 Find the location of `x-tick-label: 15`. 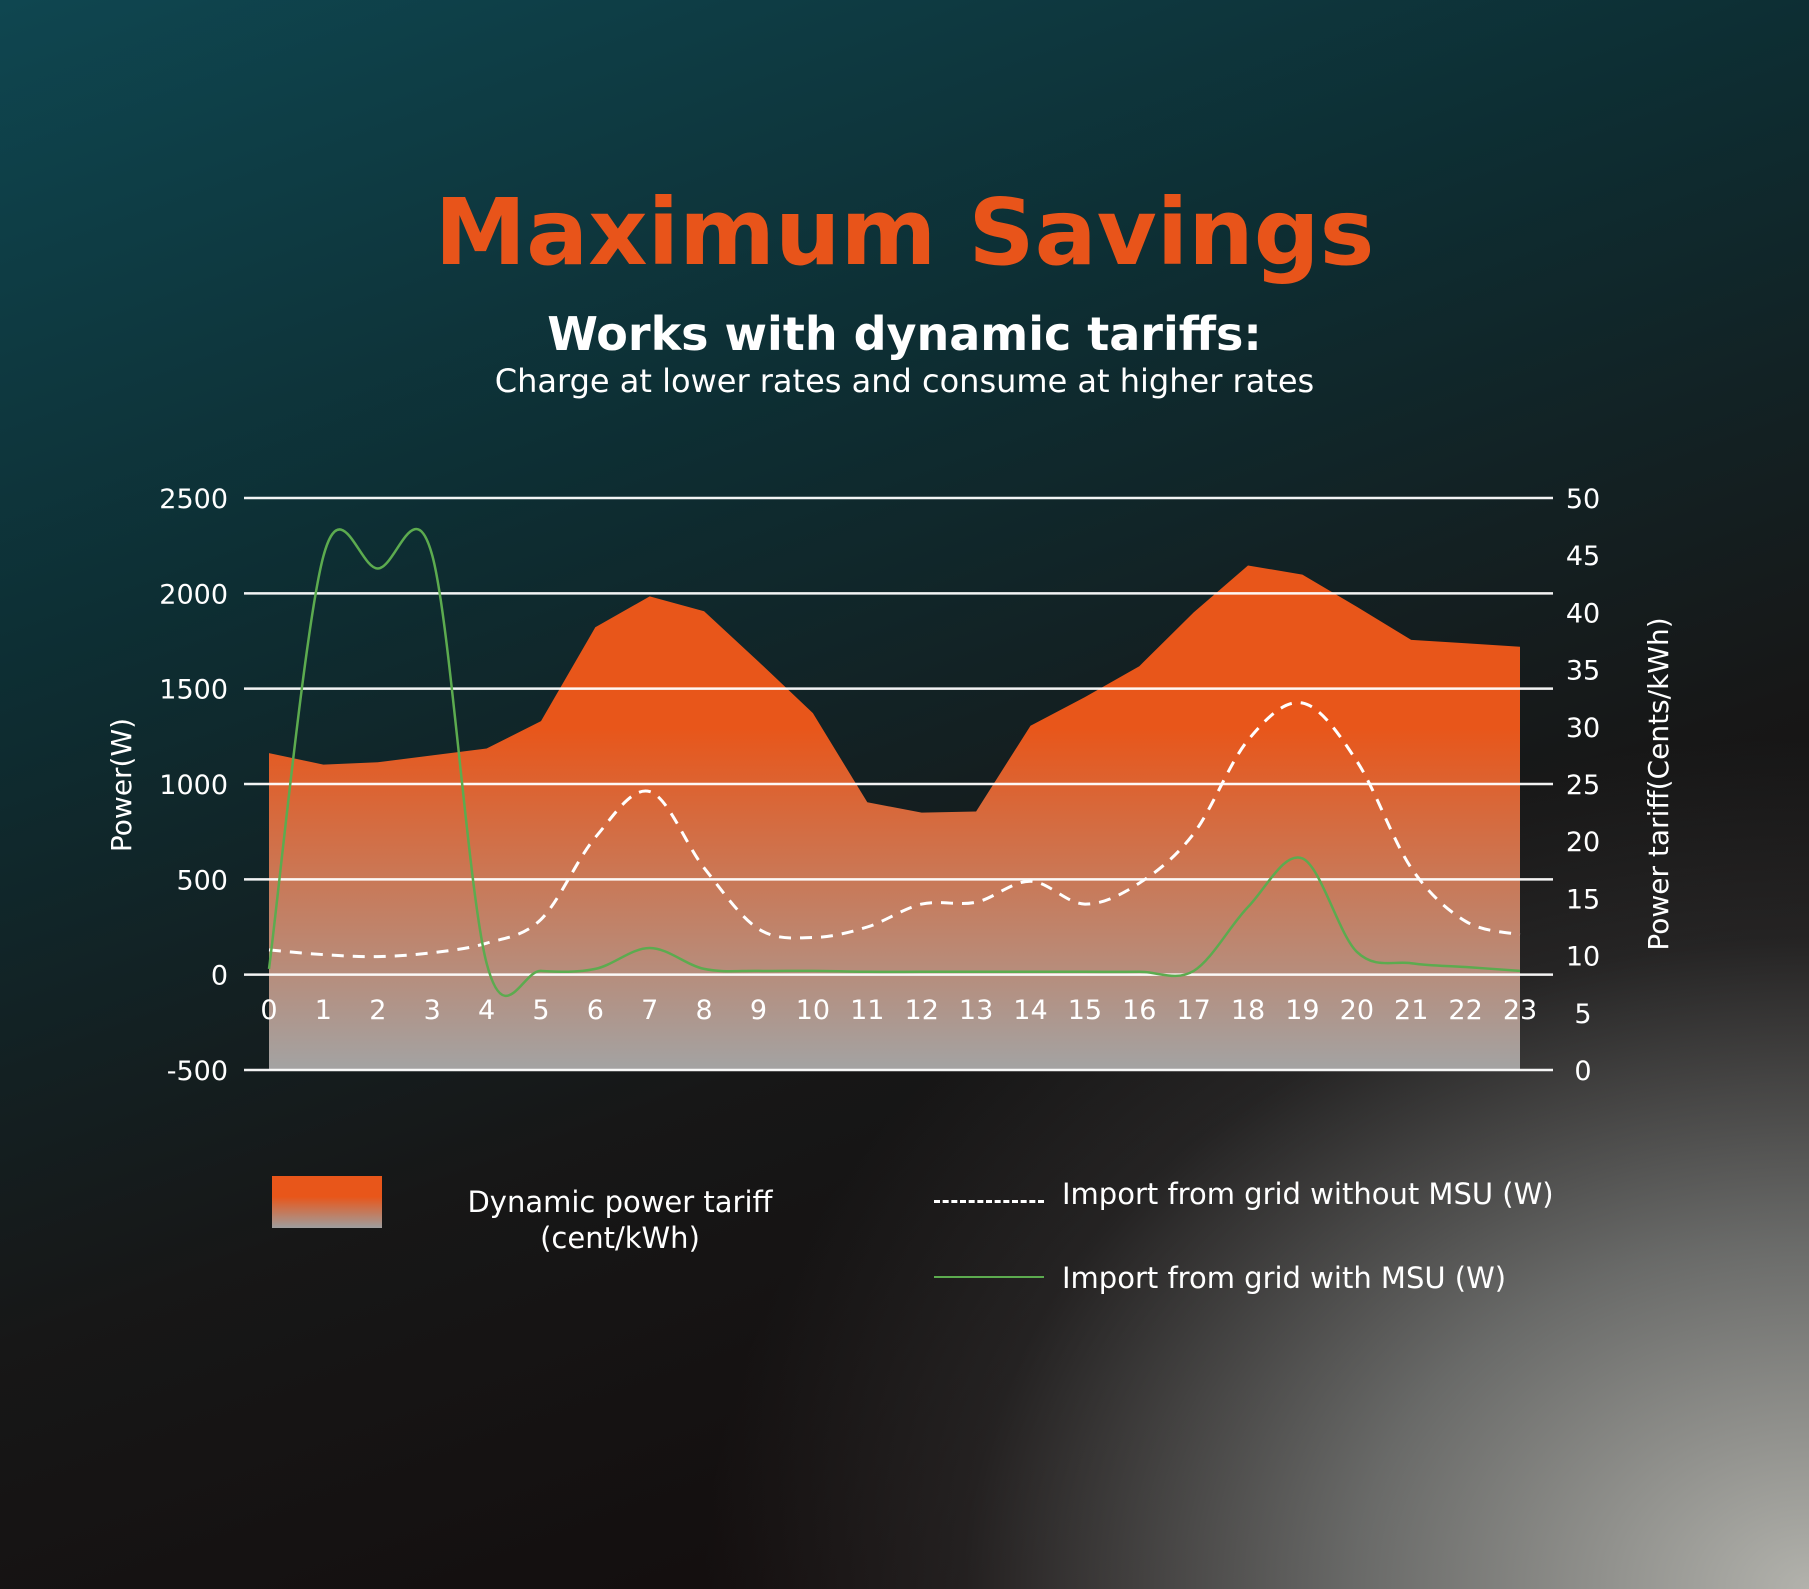

x-tick-label: 15 is located at coordinates (1085, 1010).